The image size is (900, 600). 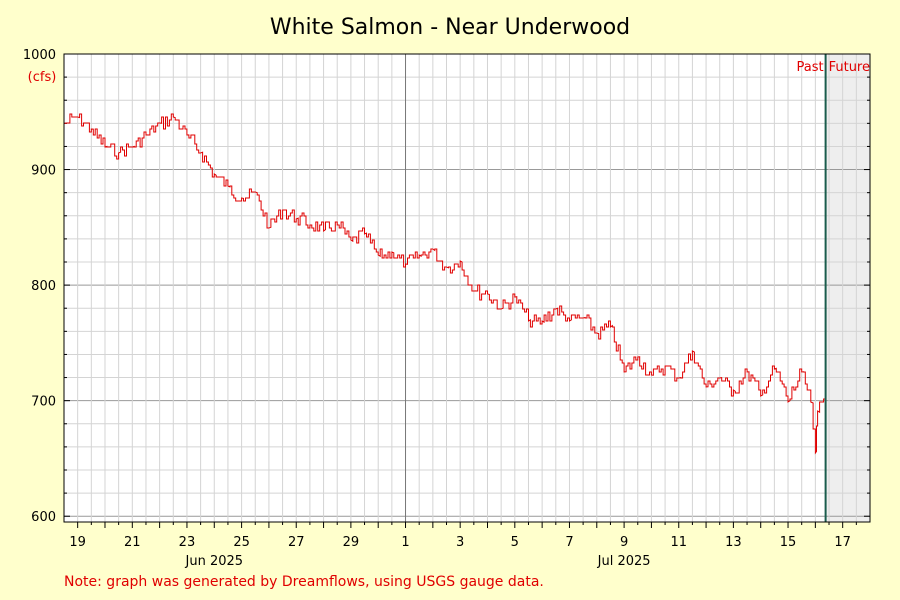 I want to click on month-label: Jul 2025, so click(x=624, y=561).